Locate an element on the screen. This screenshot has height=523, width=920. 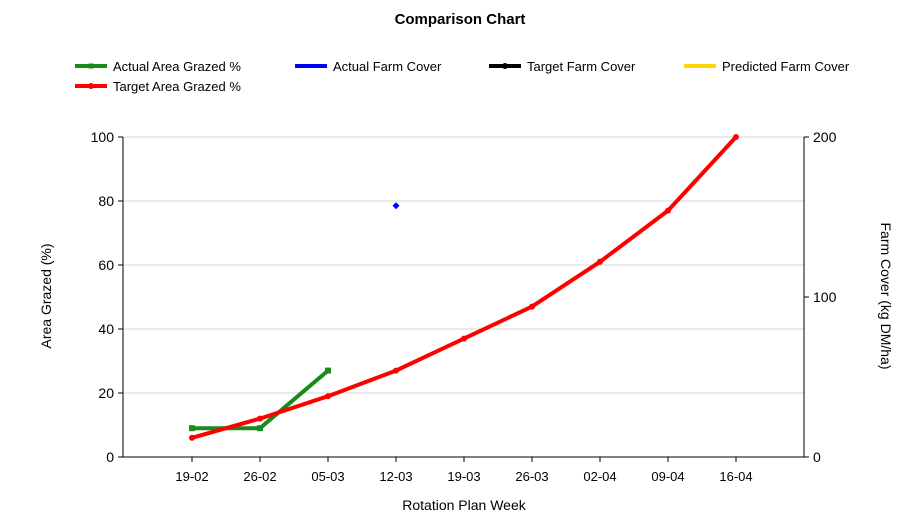
legend-item-predicted-farm-cover: Predicted Farm Cover is located at coordinates (767, 66).